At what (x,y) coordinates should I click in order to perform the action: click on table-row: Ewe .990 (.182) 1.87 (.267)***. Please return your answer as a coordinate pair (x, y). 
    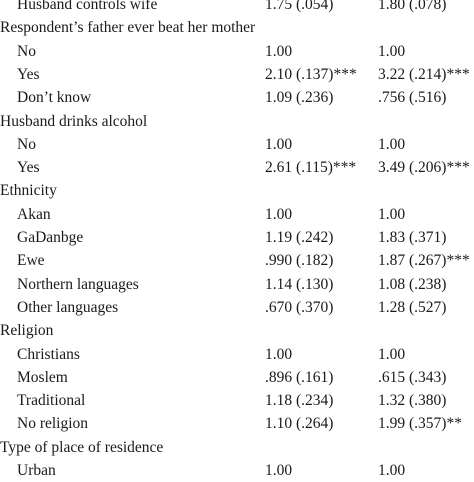
    Looking at the image, I should click on (237, 260).